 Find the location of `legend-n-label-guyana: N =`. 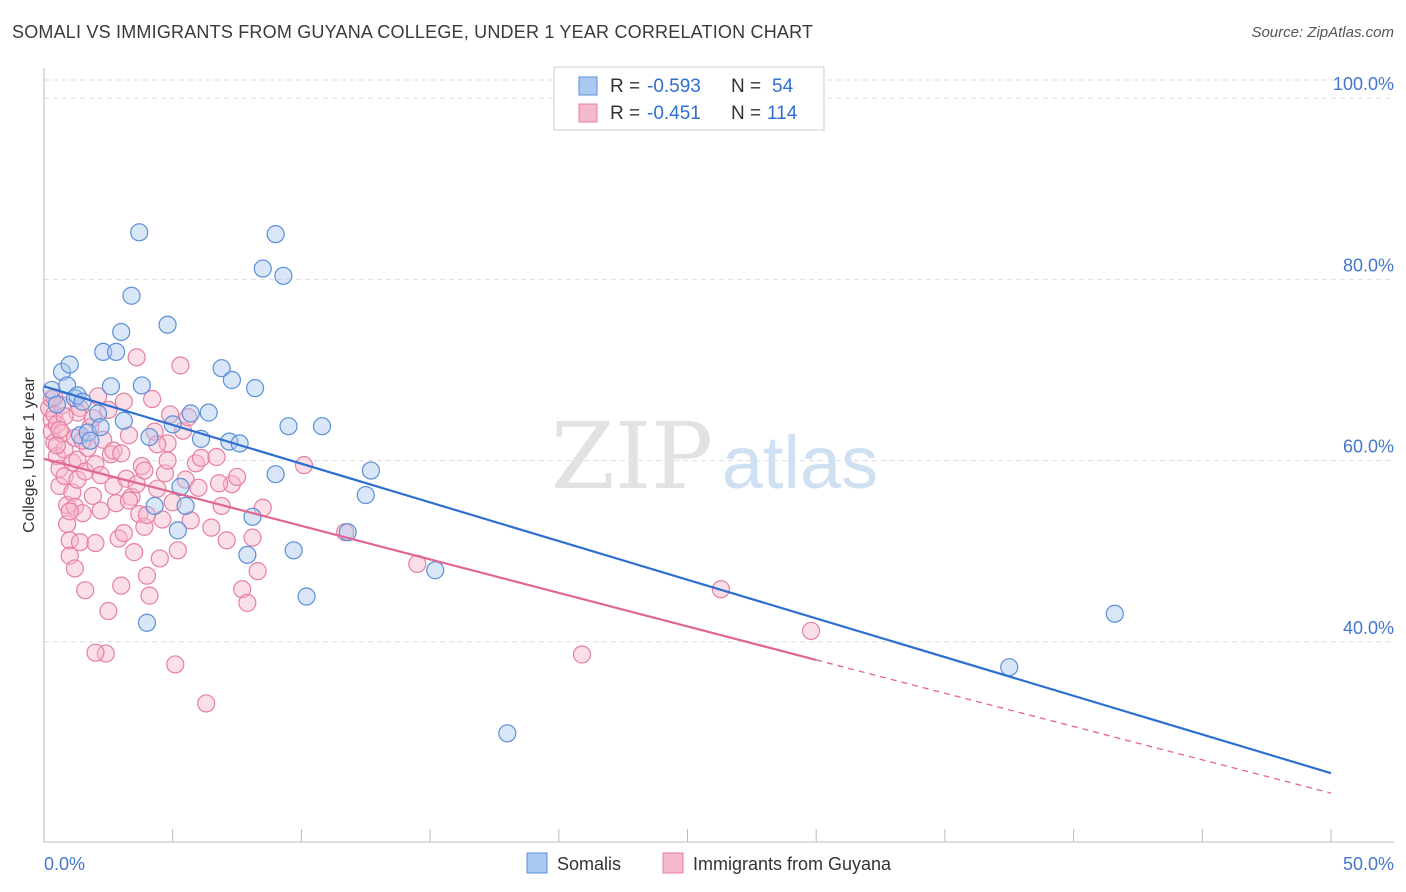

legend-n-label-guyana: N = is located at coordinates (746, 113).